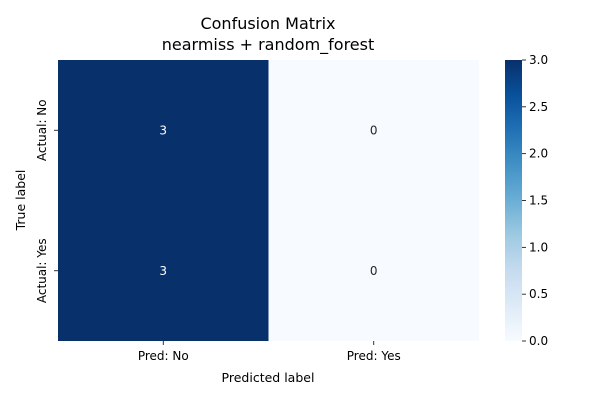  I want to click on y-tick-label: Actual: No, so click(42, 130).